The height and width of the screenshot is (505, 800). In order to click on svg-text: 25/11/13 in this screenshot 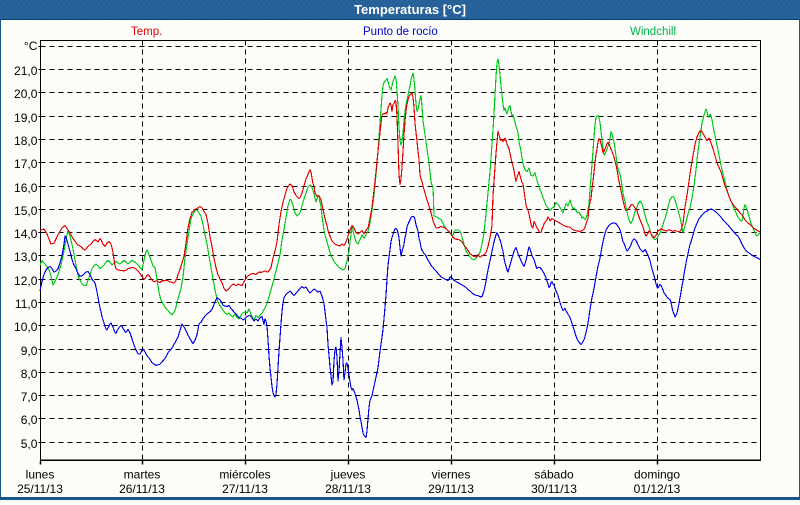, I will do `click(40, 489)`.